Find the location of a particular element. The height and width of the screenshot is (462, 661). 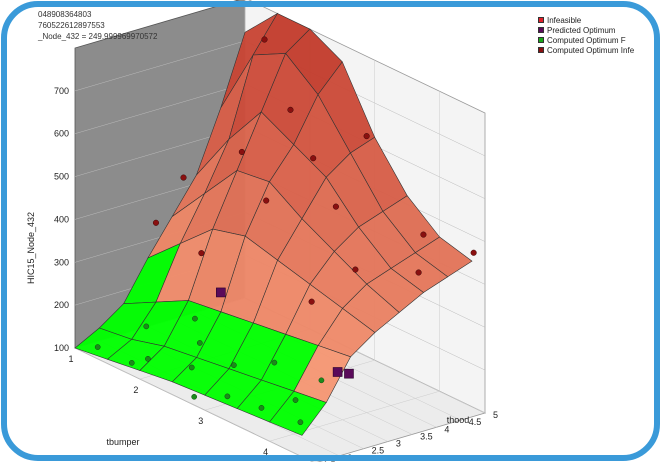

y-gridline is located at coordinates (194, 404).